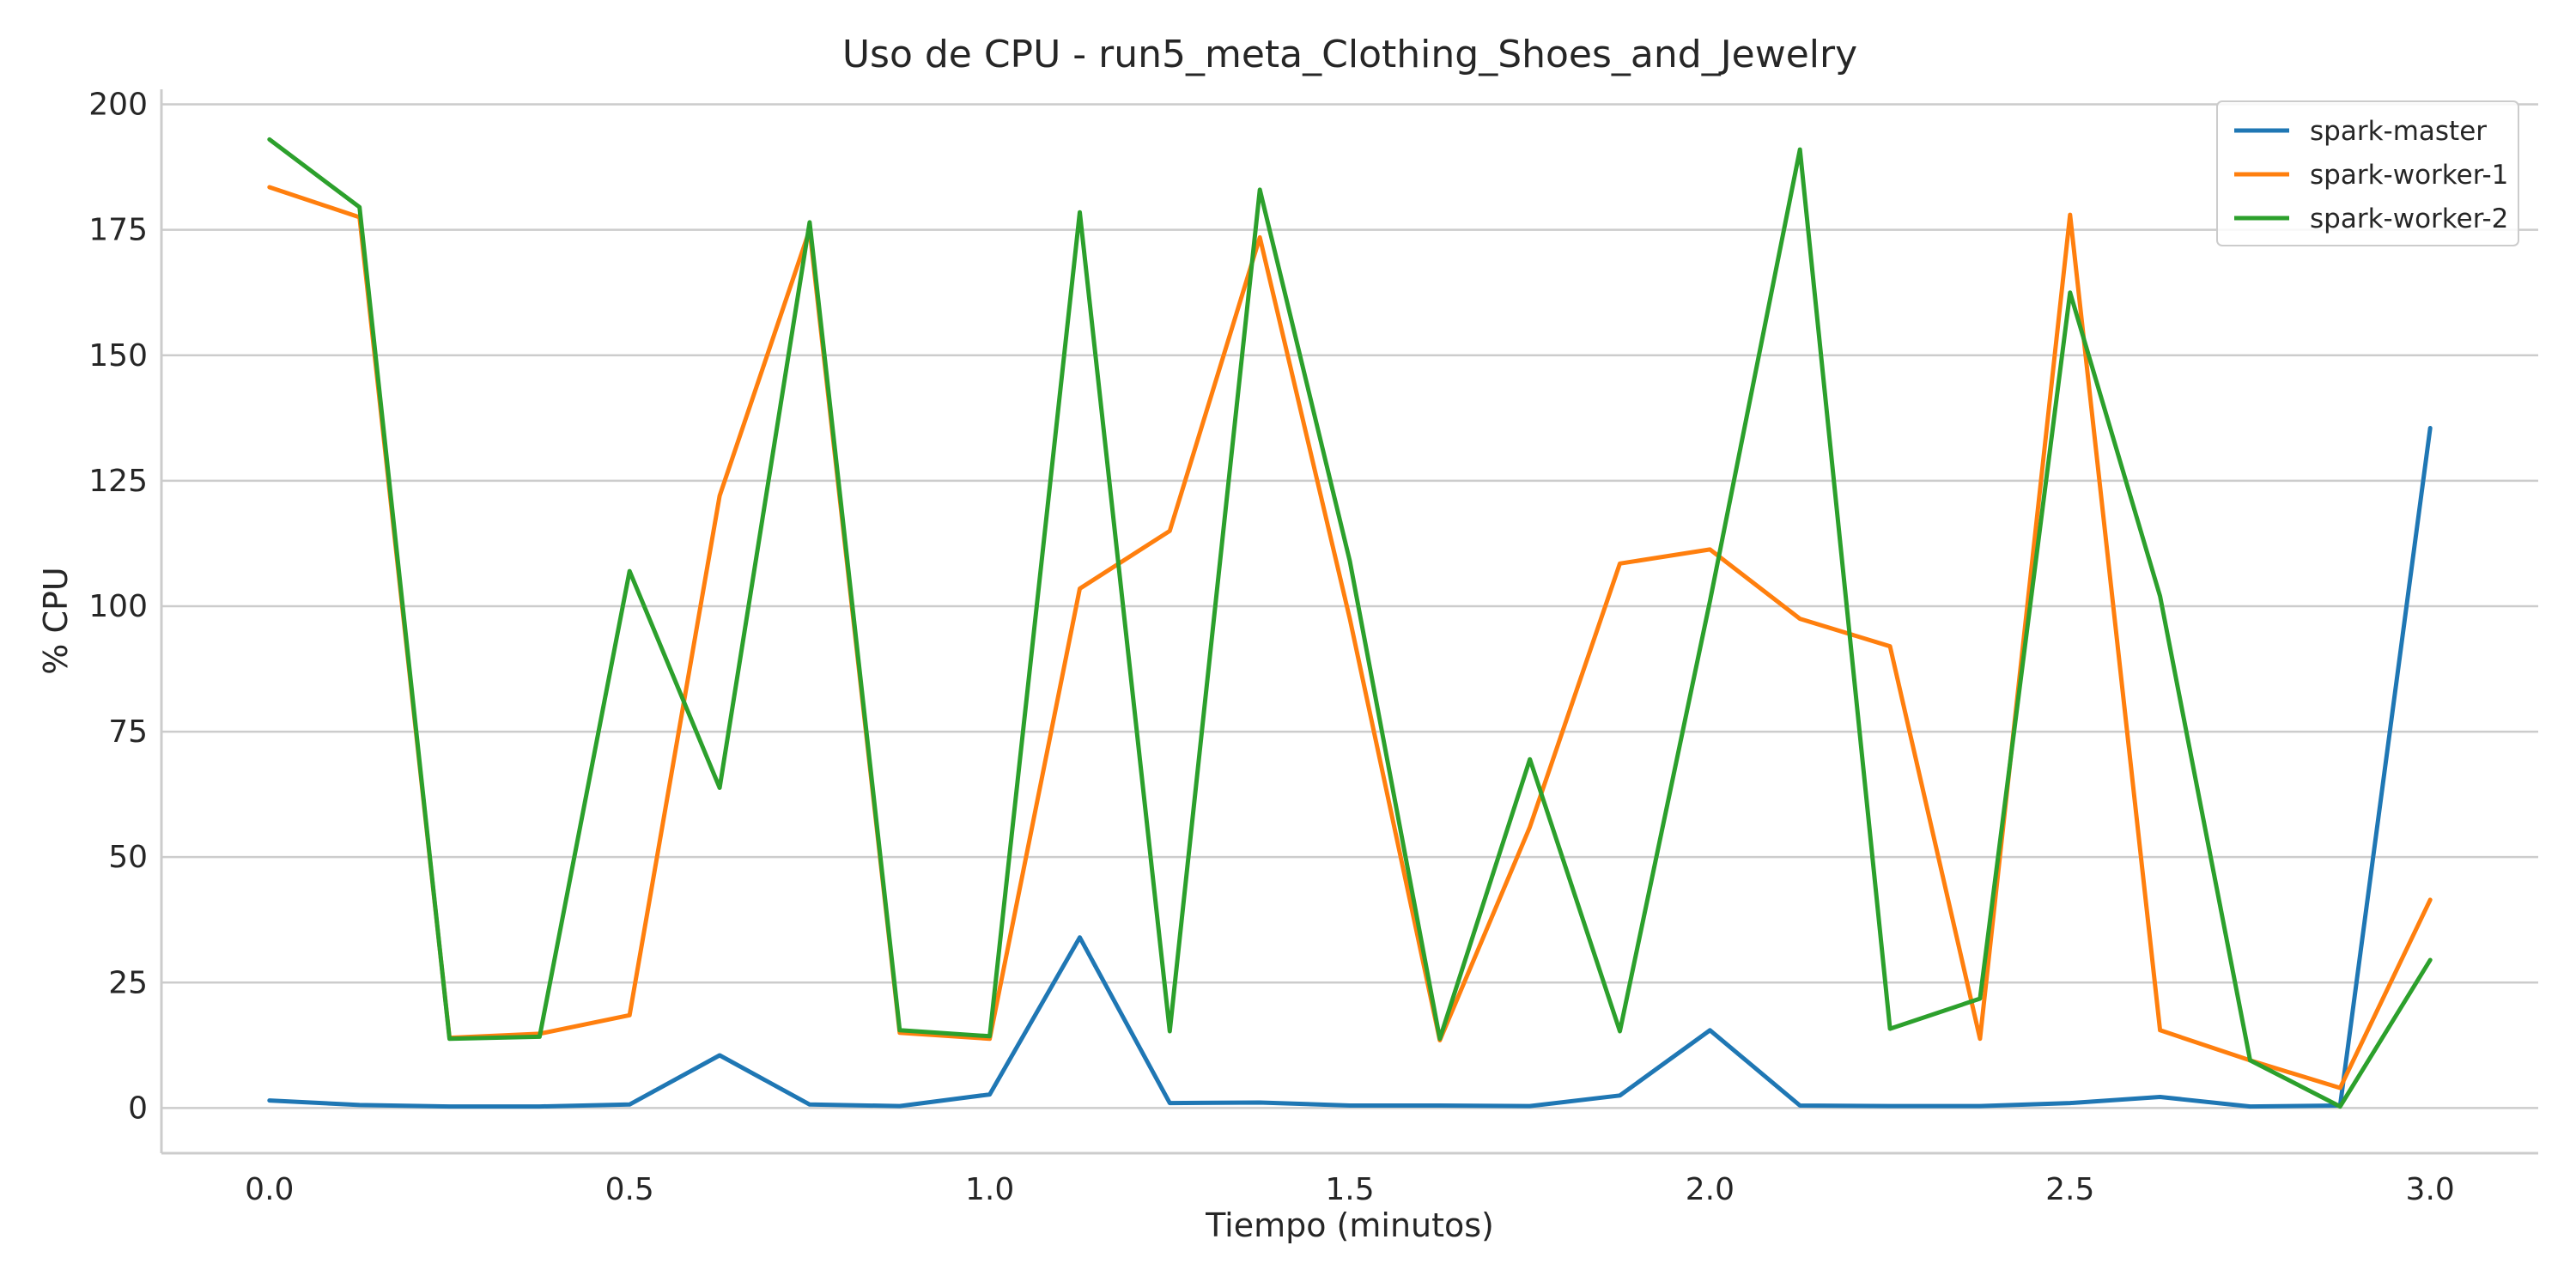 This screenshot has height=1288, width=2576. Describe the element at coordinates (118, 481) in the screenshot. I see `y-tick-label: 125` at that location.